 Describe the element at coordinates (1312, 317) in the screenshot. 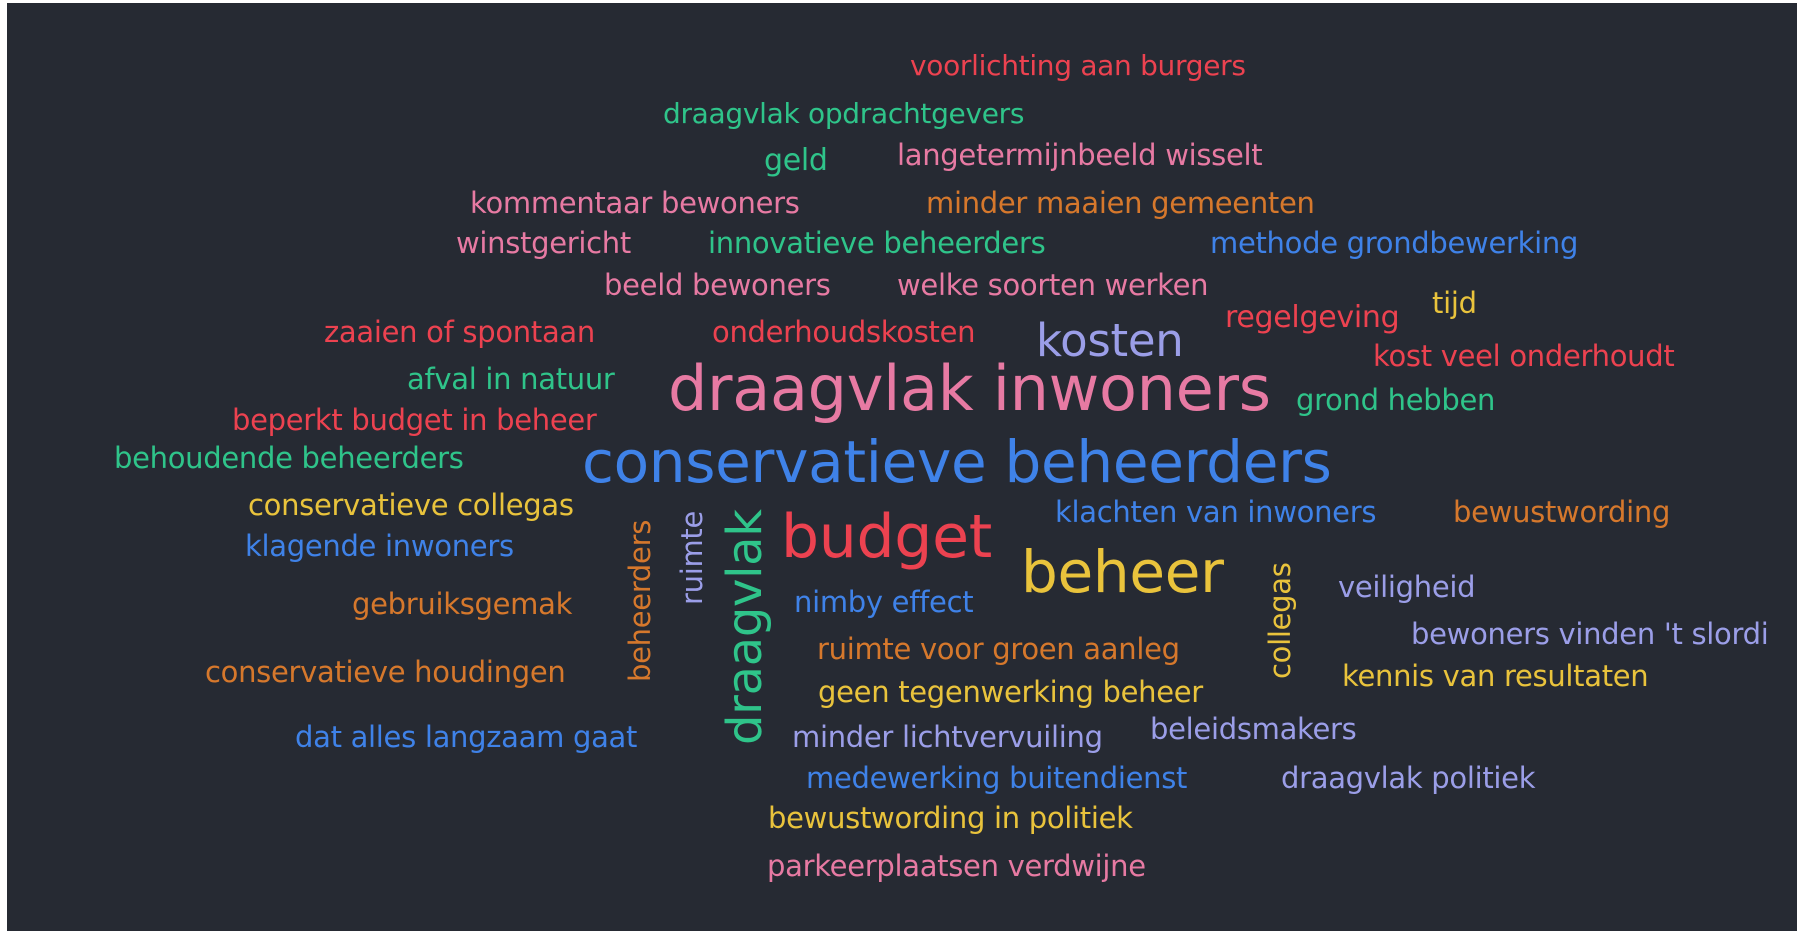

I see `word: regelgeving` at that location.